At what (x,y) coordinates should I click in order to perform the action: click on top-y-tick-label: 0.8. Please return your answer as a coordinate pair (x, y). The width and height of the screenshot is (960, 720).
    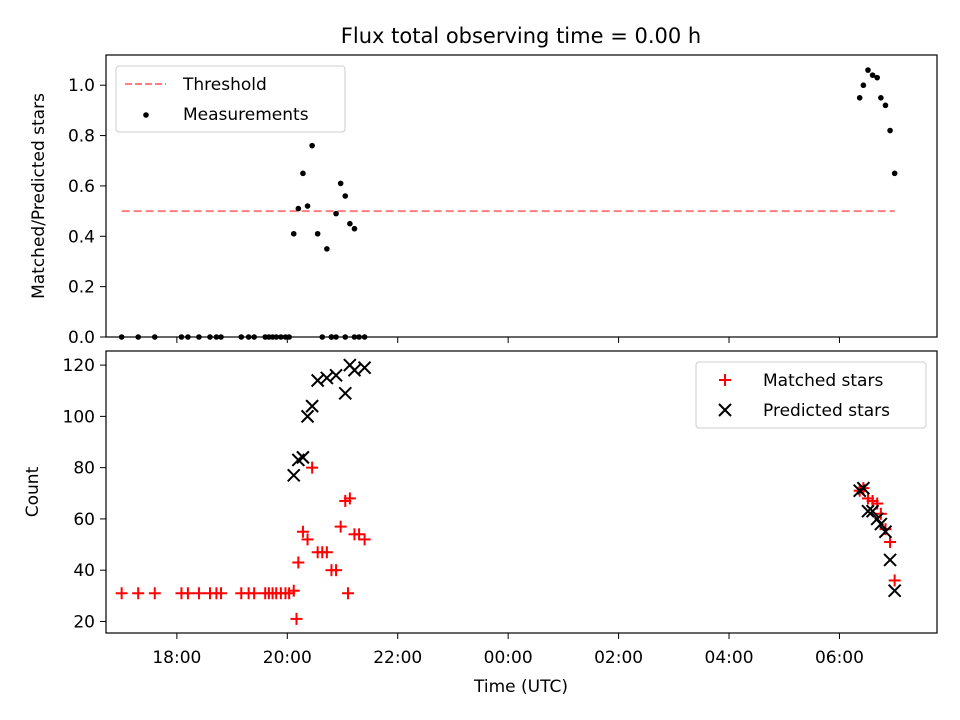
    Looking at the image, I should click on (81, 137).